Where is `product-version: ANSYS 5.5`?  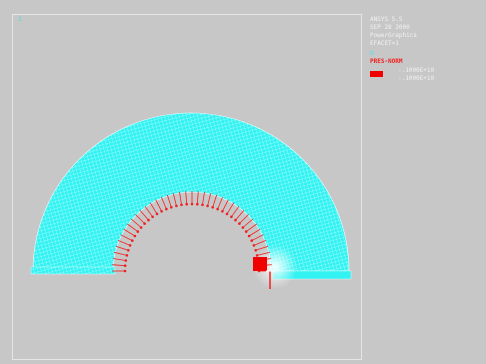
product-version: ANSYS 5.5 is located at coordinates (386, 19).